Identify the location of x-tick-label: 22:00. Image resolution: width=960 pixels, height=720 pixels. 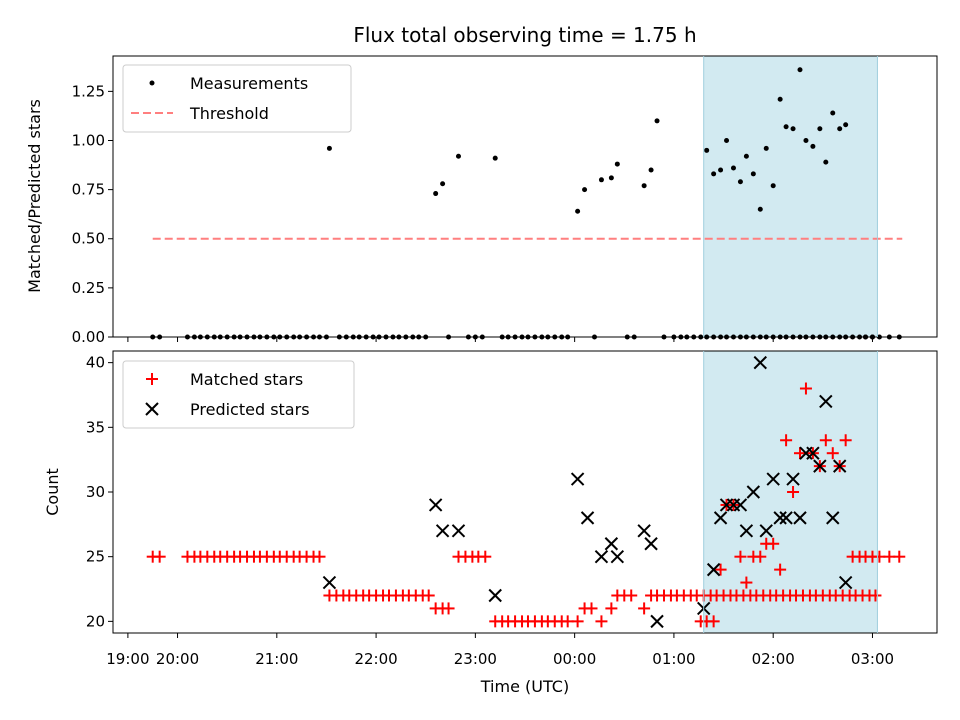
(375, 659).